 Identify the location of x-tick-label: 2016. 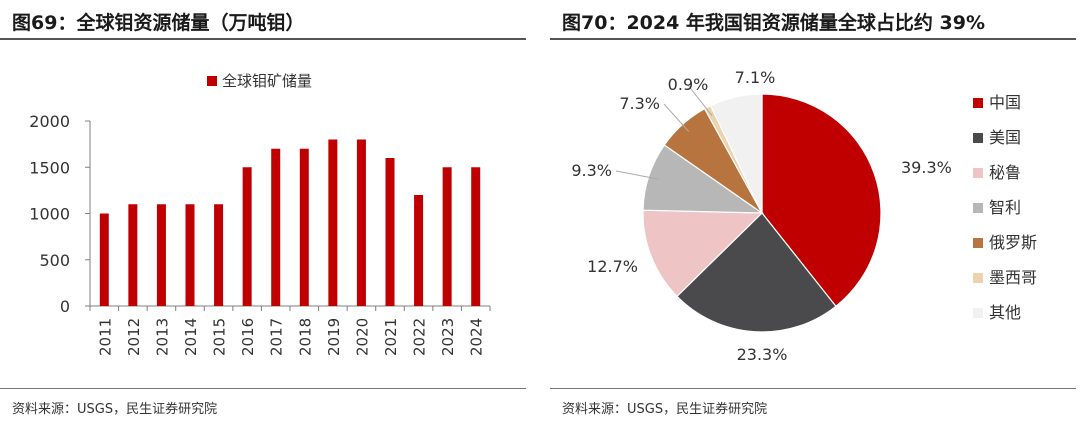
(248, 337).